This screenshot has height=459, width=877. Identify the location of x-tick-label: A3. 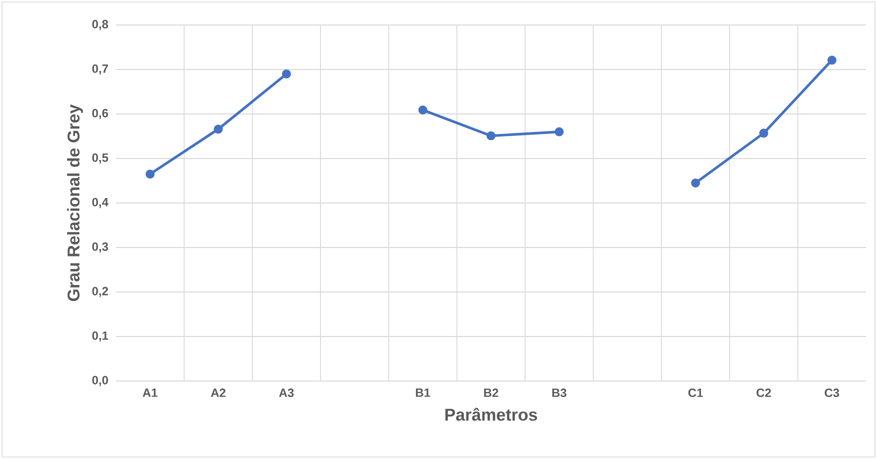
(286, 393).